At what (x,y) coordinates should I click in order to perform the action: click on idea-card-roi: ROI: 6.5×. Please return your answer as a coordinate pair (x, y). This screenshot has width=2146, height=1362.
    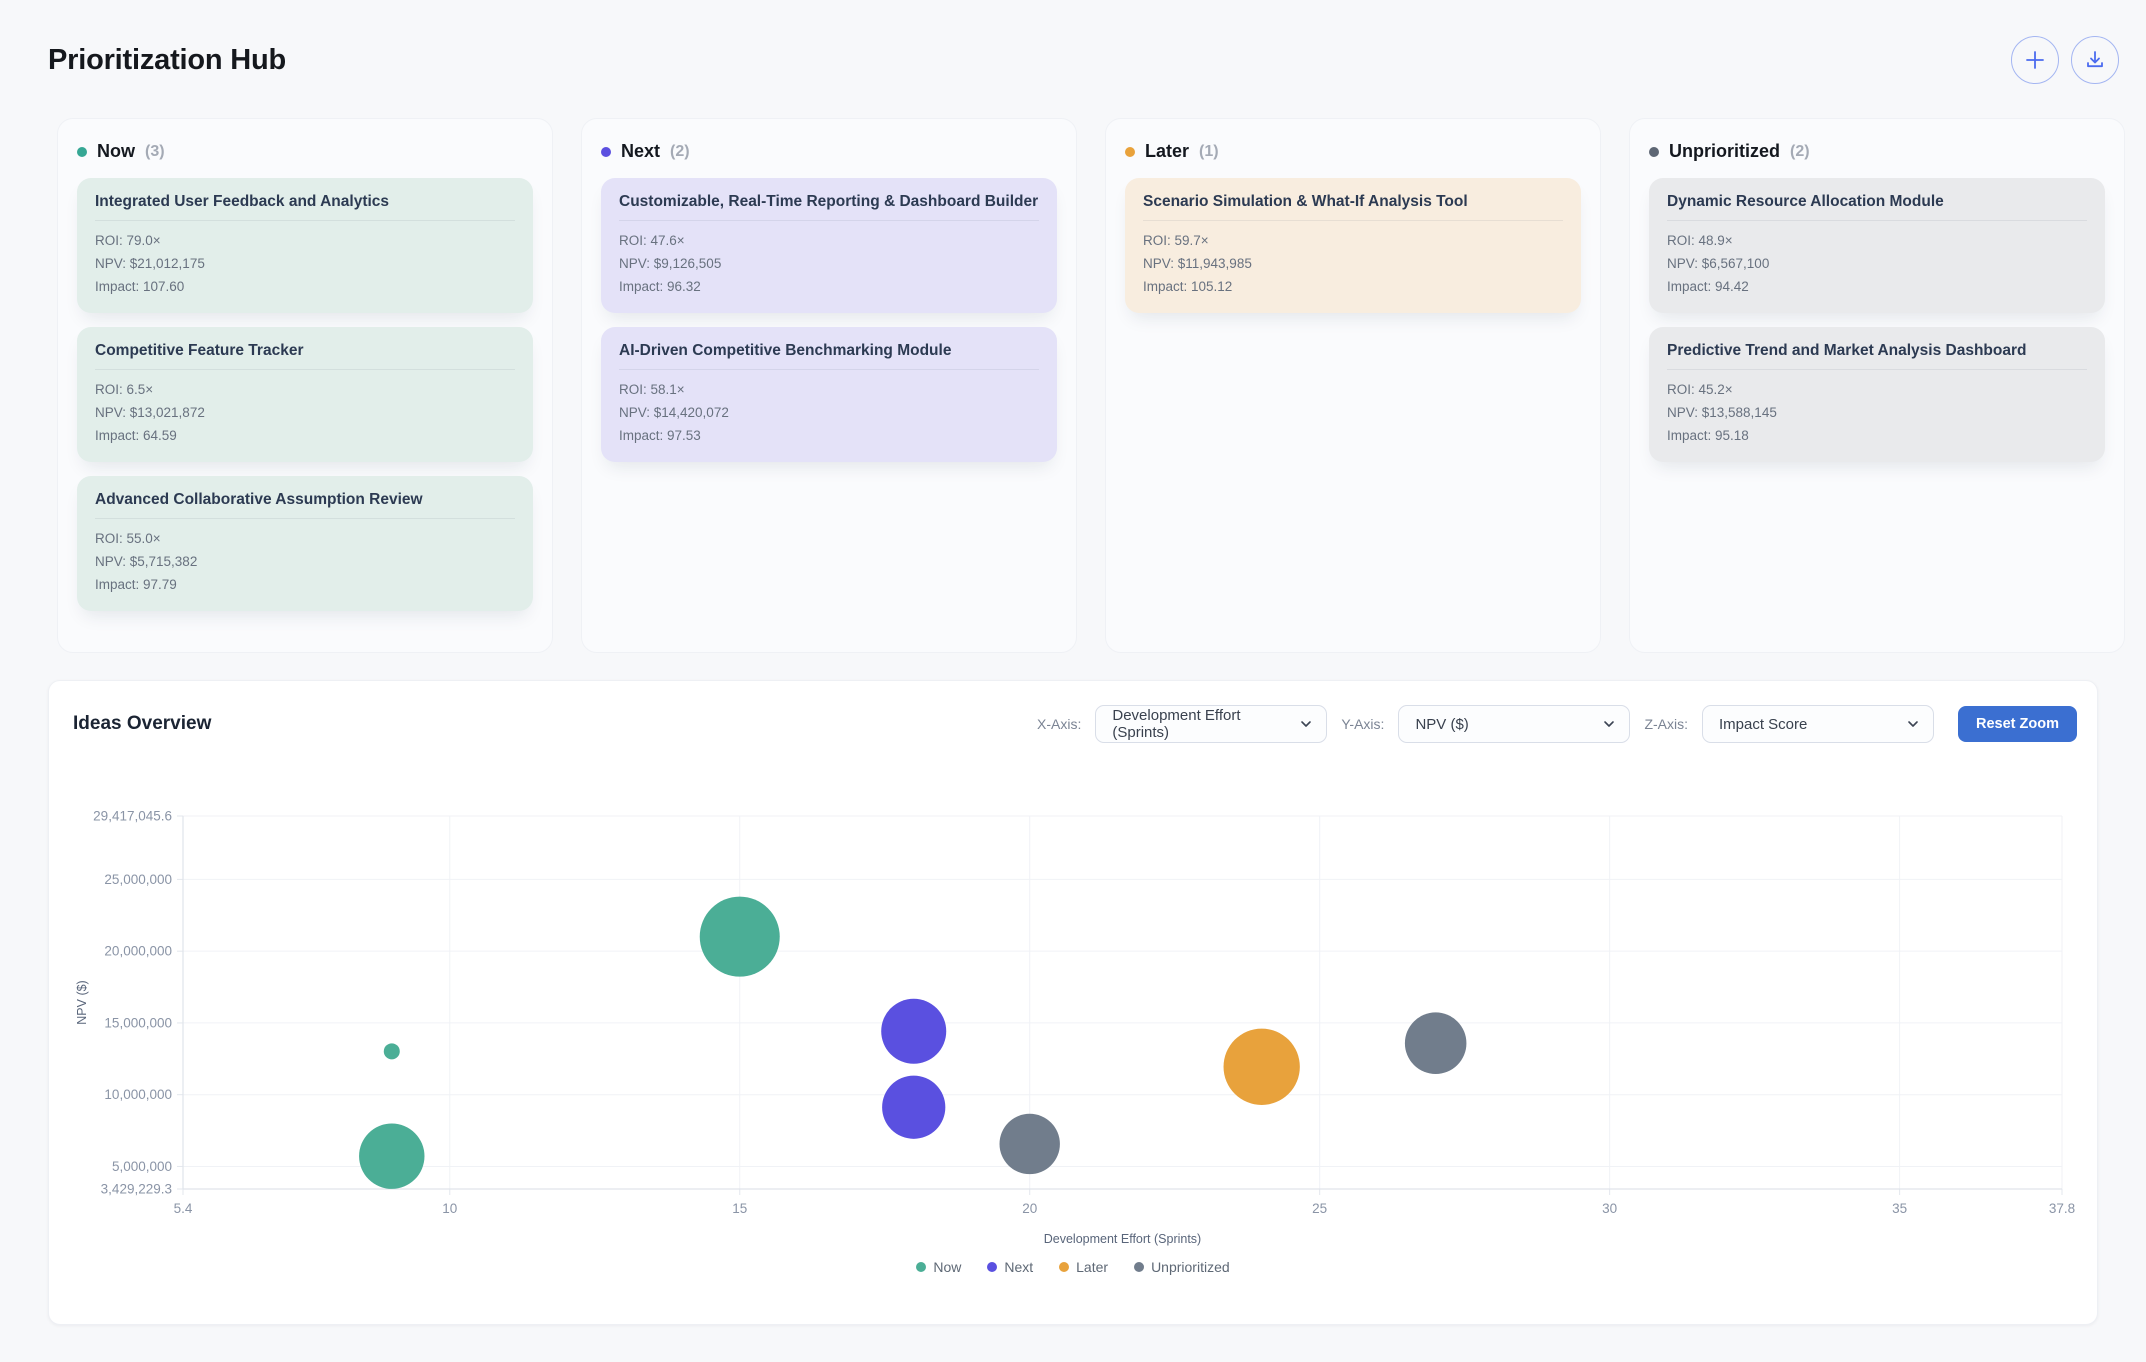
    Looking at the image, I should click on (124, 389).